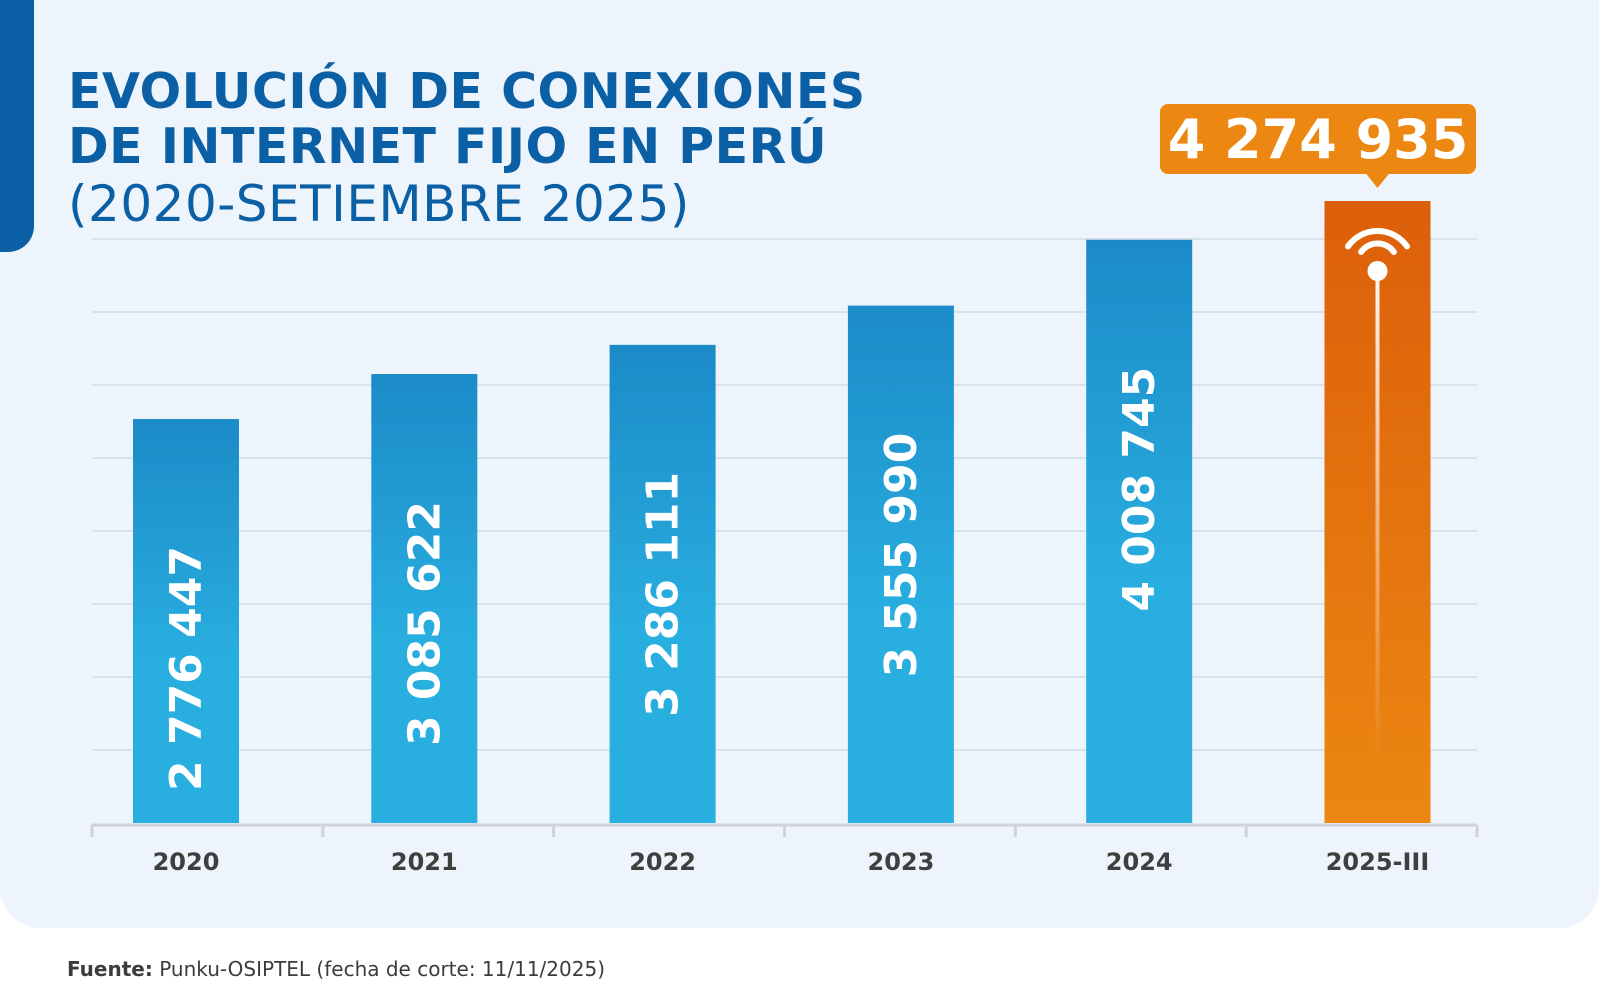 The width and height of the screenshot is (1599, 1008). What do you see at coordinates (424, 862) in the screenshot?
I see `x-tick-label: 2021` at bounding box center [424, 862].